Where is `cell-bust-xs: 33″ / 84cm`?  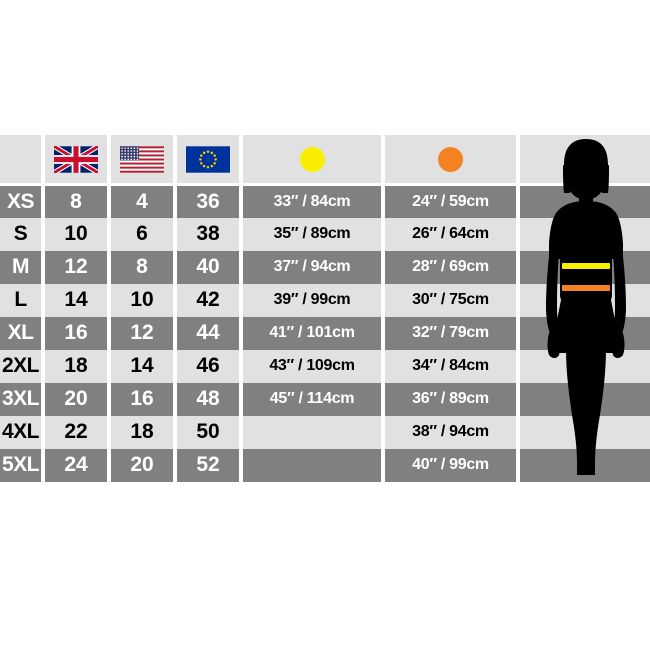
cell-bust-xs: 33″ / 84cm is located at coordinates (311, 201).